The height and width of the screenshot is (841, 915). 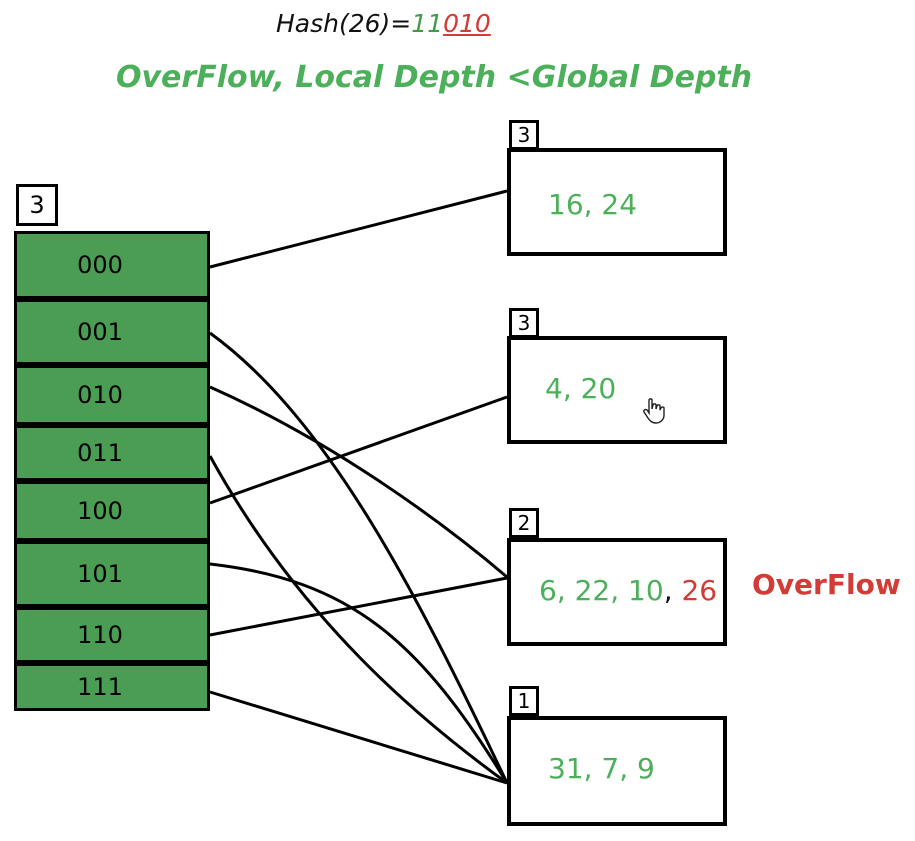 I want to click on dir-entry-label: 001, so click(x=100, y=332).